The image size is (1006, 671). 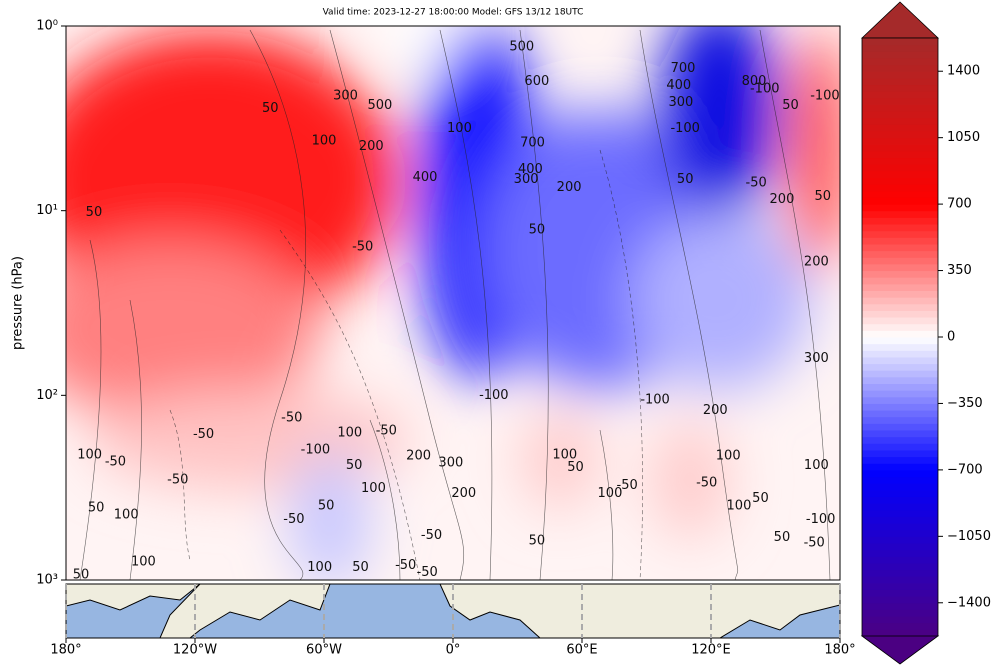 What do you see at coordinates (581, 650) in the screenshot?
I see `x-tick-label: 60°E` at bounding box center [581, 650].